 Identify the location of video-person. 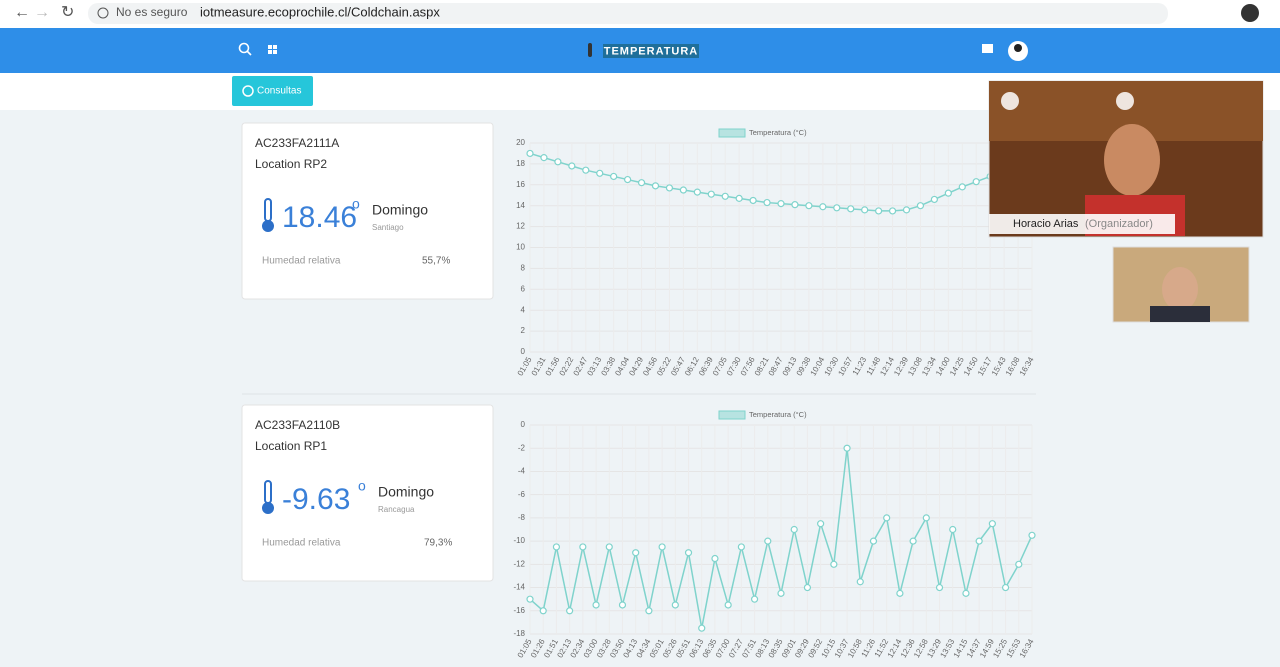
(1132, 160).